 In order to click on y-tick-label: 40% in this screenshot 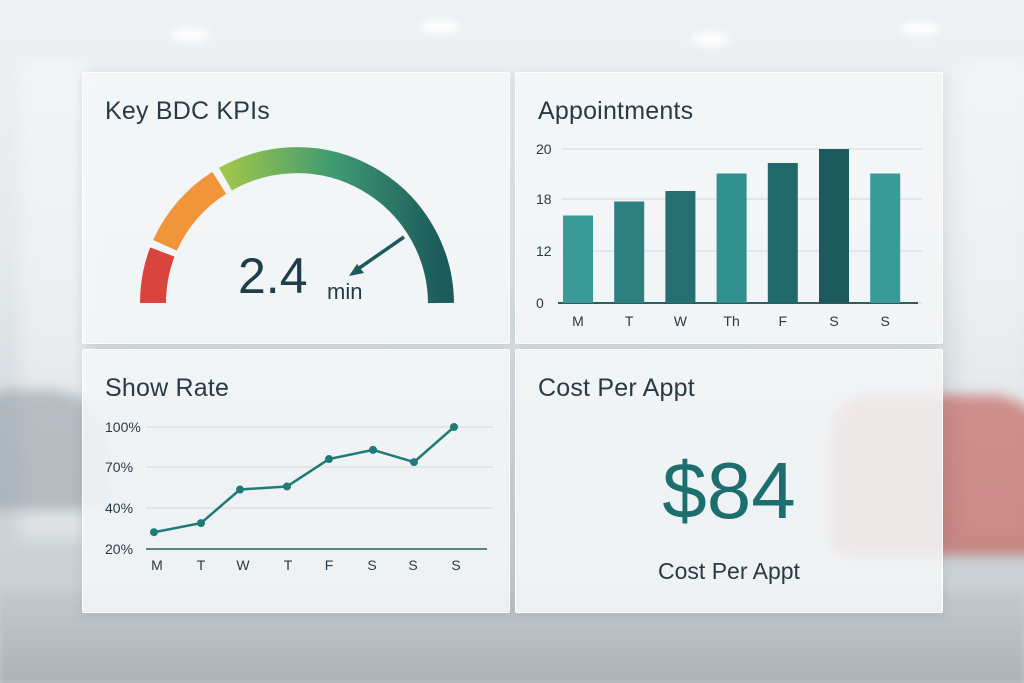, I will do `click(119, 508)`.